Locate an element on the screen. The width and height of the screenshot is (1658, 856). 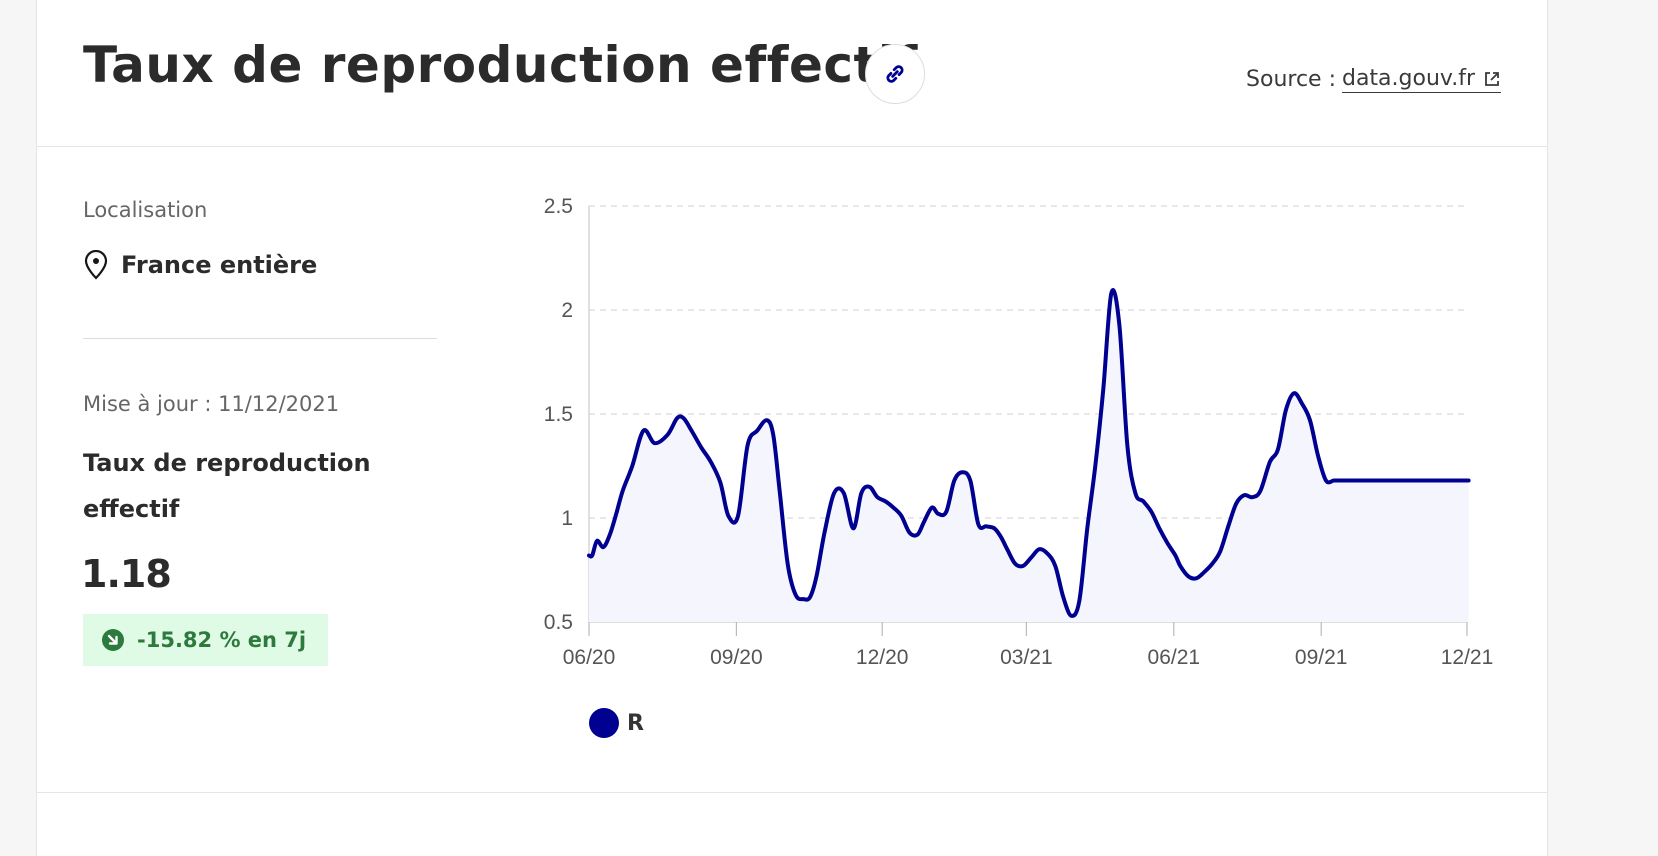
y-tick-label: 2.5 is located at coordinates (558, 206).